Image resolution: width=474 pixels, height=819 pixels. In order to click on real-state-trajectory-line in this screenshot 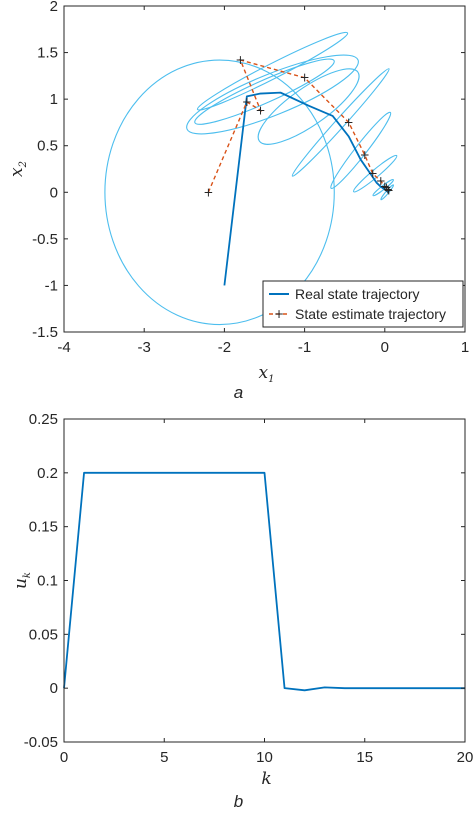, I will do `click(306, 188)`.